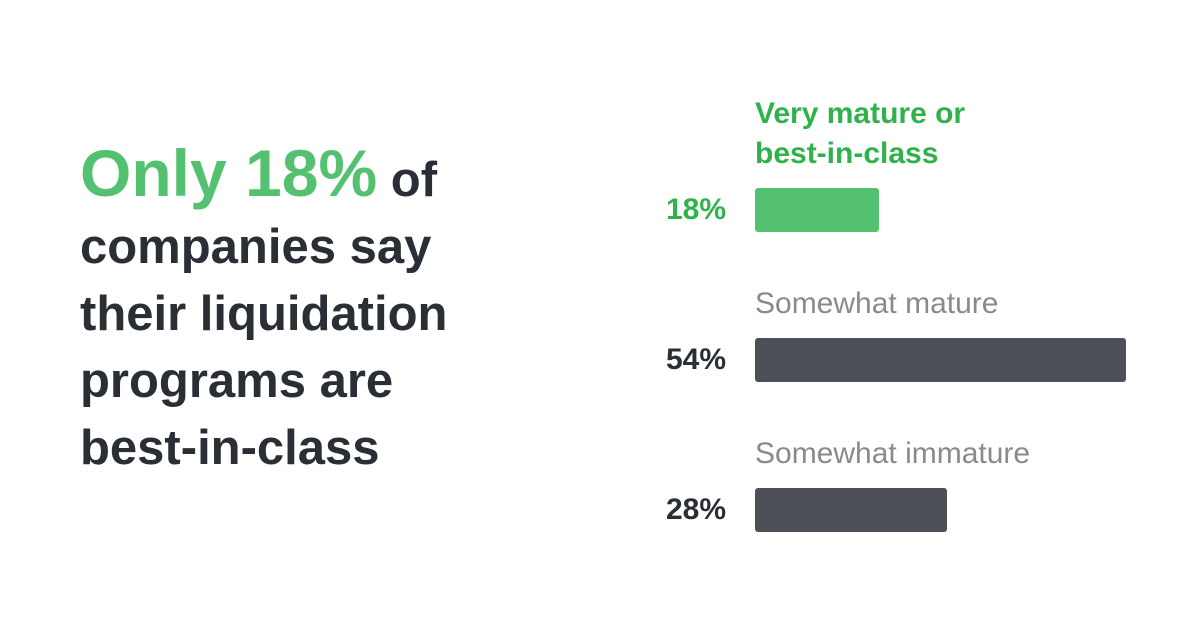 This screenshot has height=627, width=1200. I want to click on category-label: Somewhat immature, so click(893, 453).